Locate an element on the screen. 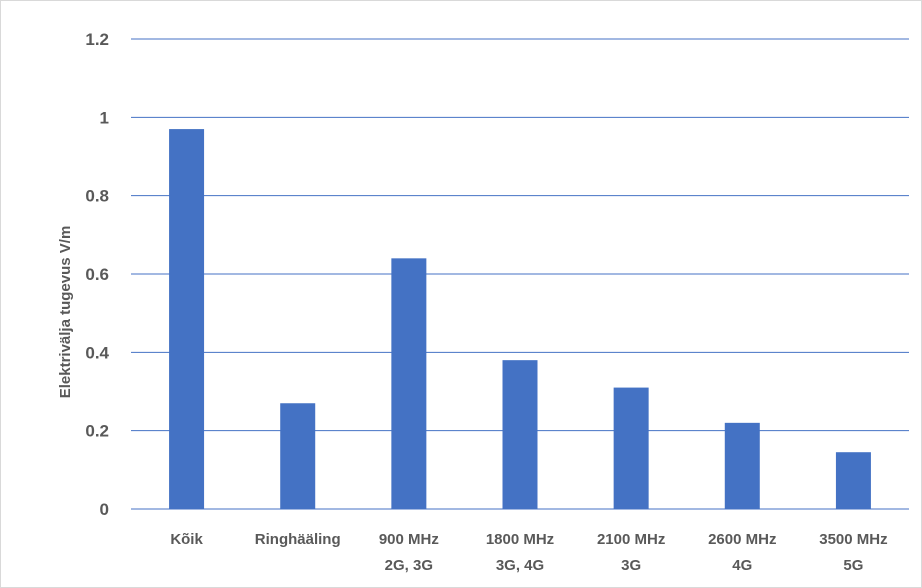  y-tick-label: 0 is located at coordinates (104, 509).